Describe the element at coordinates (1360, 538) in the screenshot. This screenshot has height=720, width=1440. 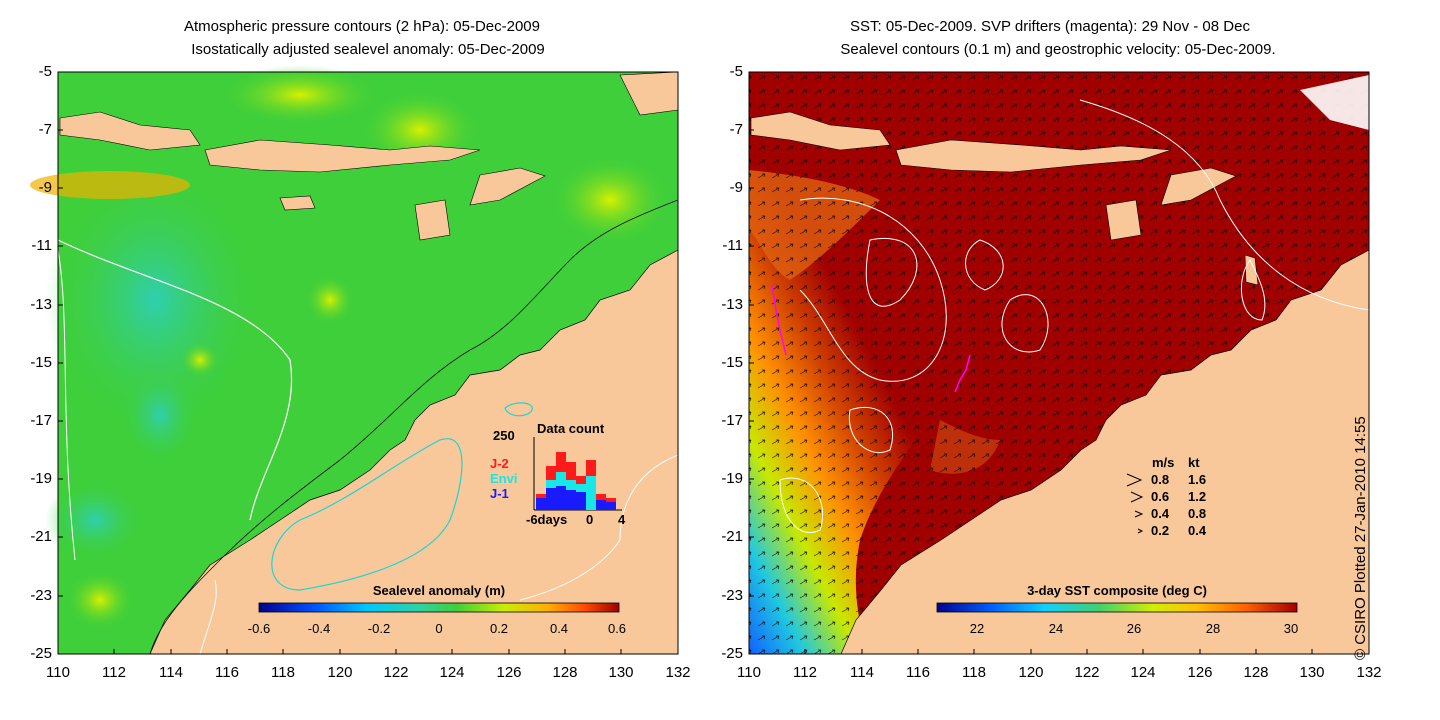
I see `credit-label: © CSIRO Plotted 27-Jan-2010 14:55` at that location.